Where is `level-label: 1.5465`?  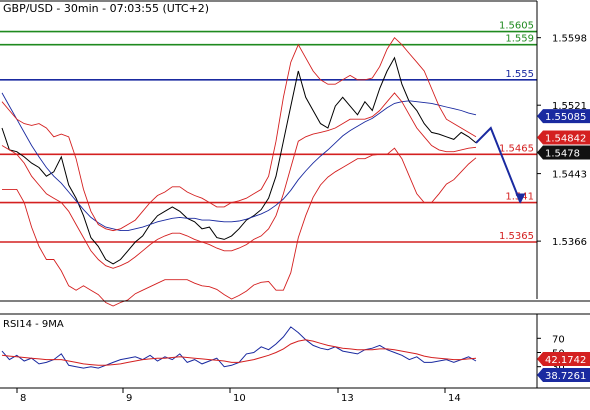
level-label: 1.5465 is located at coordinates (516, 148).